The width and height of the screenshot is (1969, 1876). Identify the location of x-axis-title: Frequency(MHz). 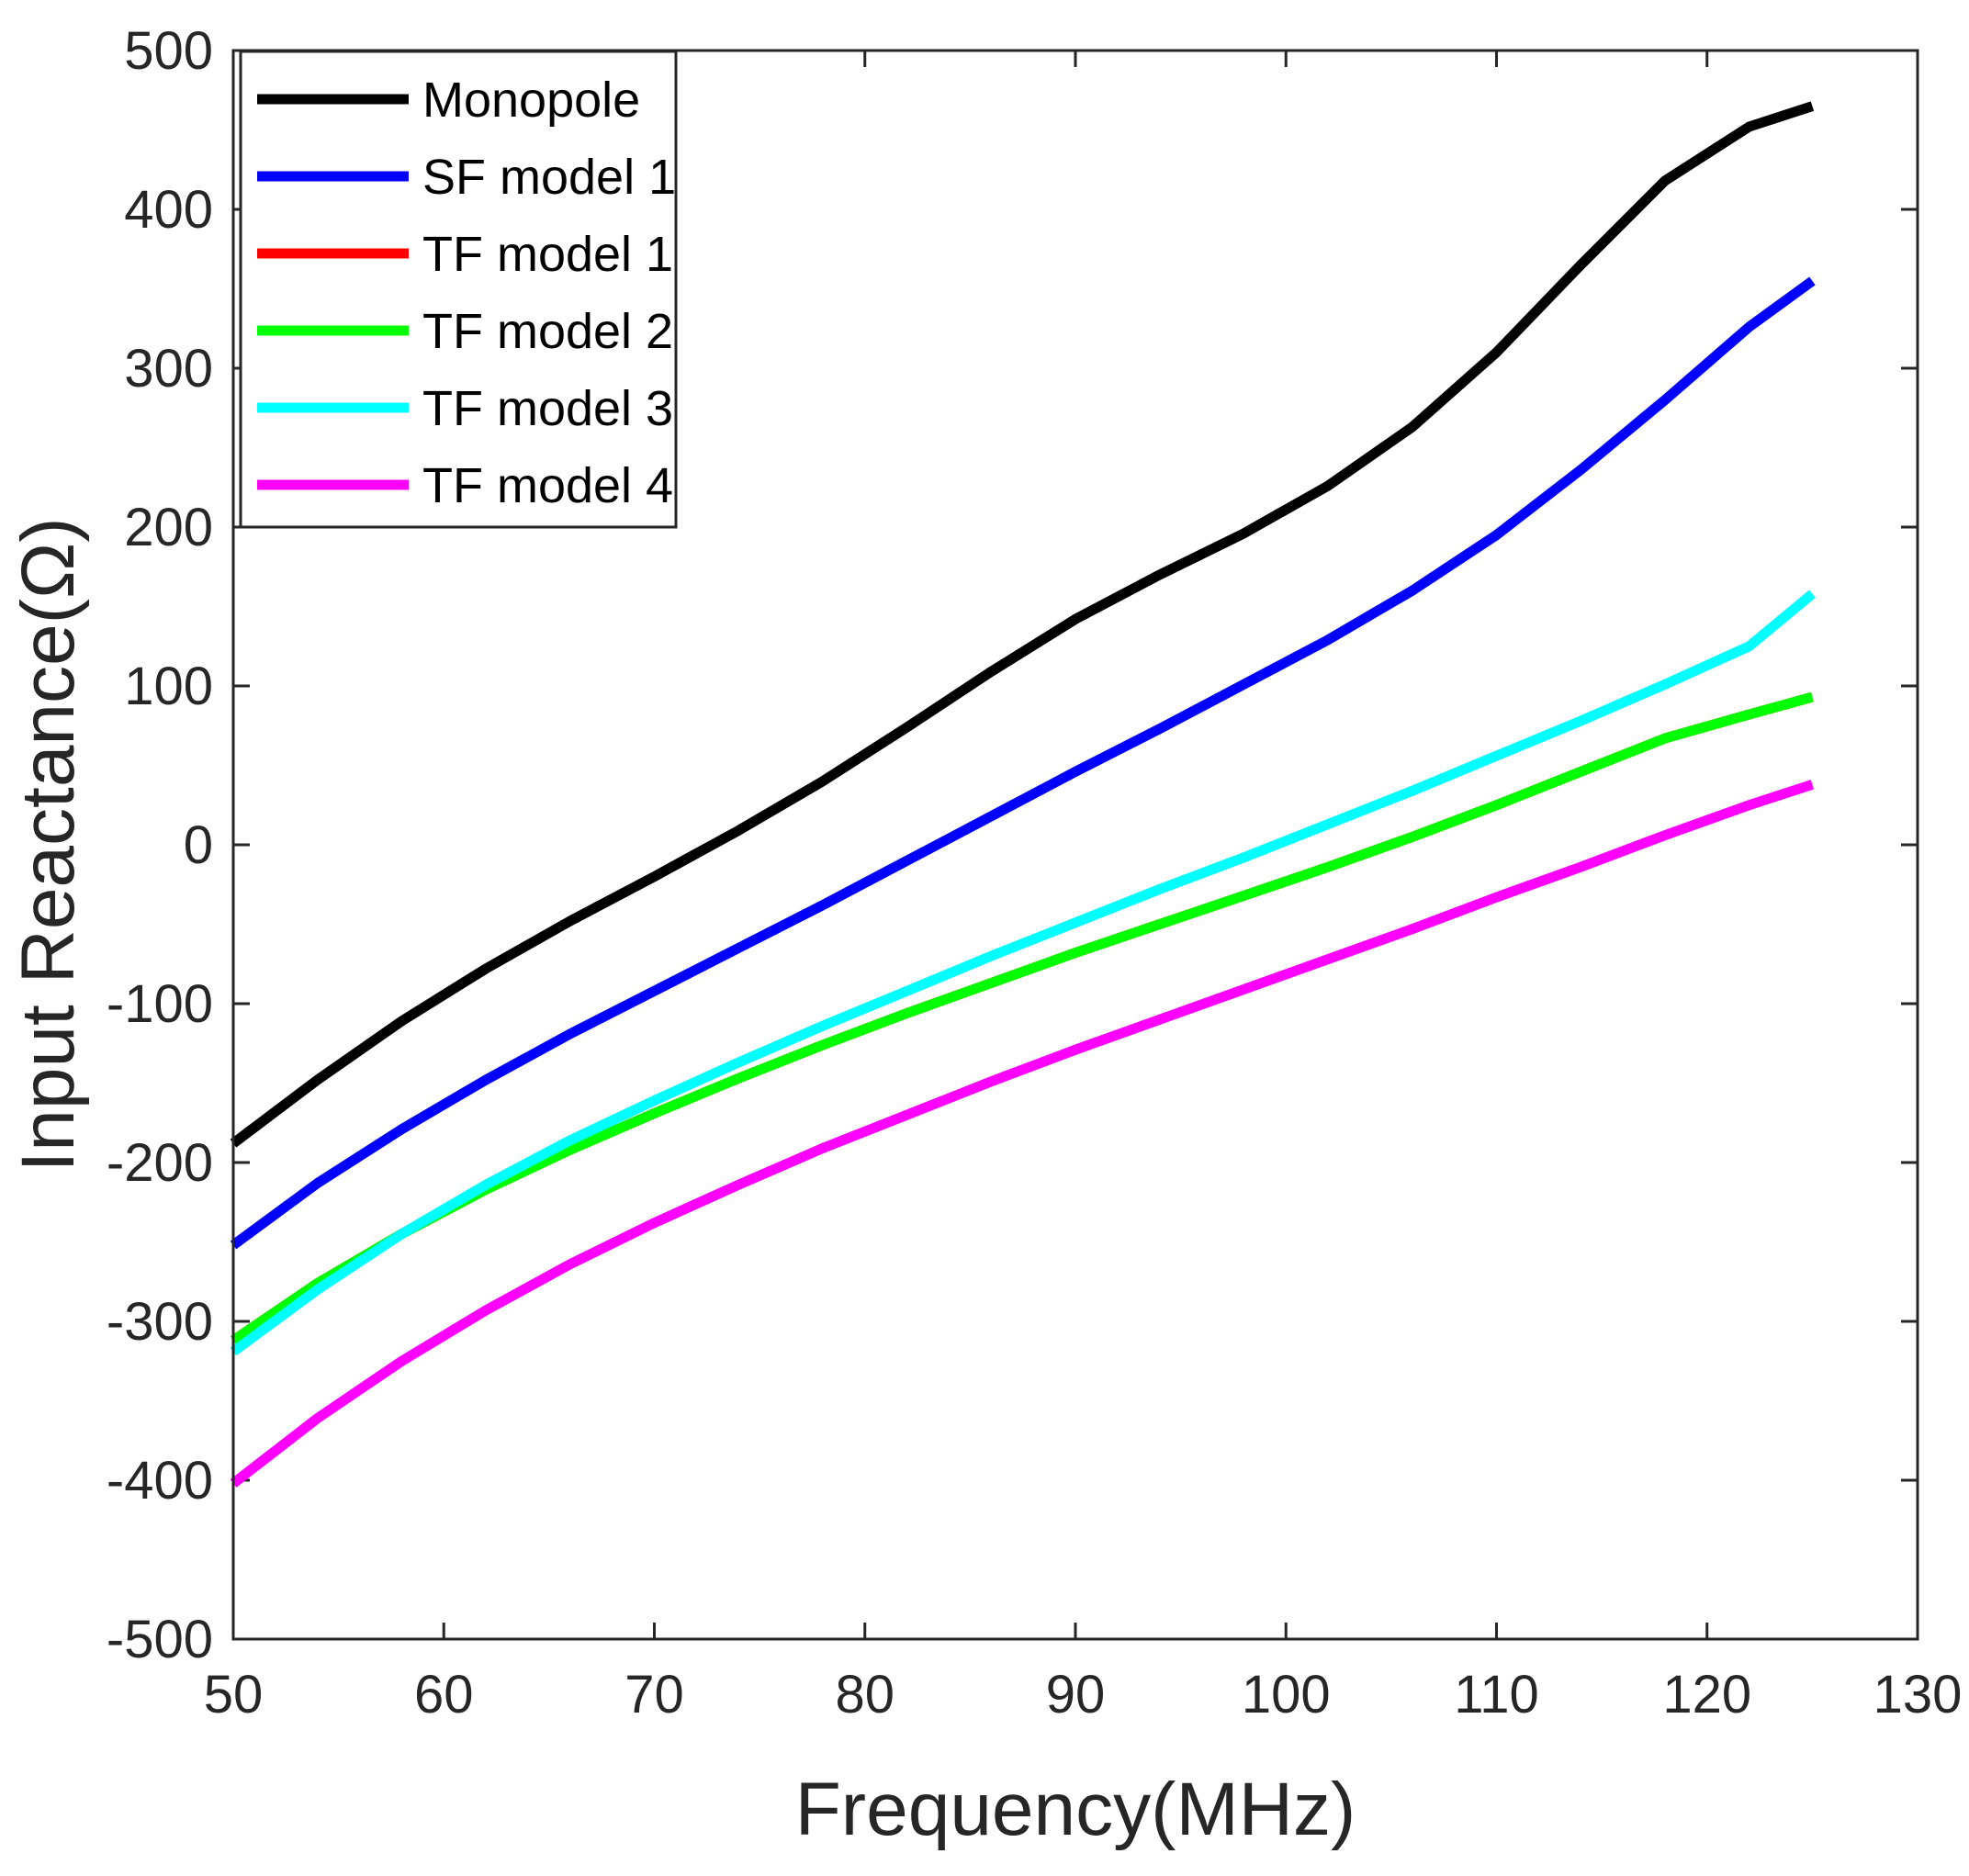
(1075, 1809).